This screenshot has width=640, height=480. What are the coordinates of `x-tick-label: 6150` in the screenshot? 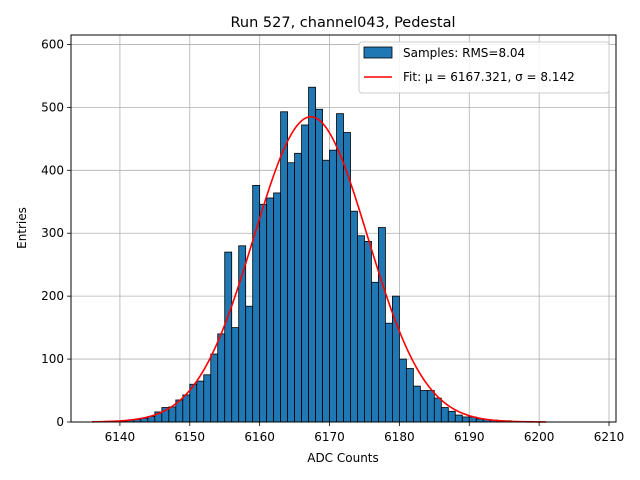 It's located at (190, 437).